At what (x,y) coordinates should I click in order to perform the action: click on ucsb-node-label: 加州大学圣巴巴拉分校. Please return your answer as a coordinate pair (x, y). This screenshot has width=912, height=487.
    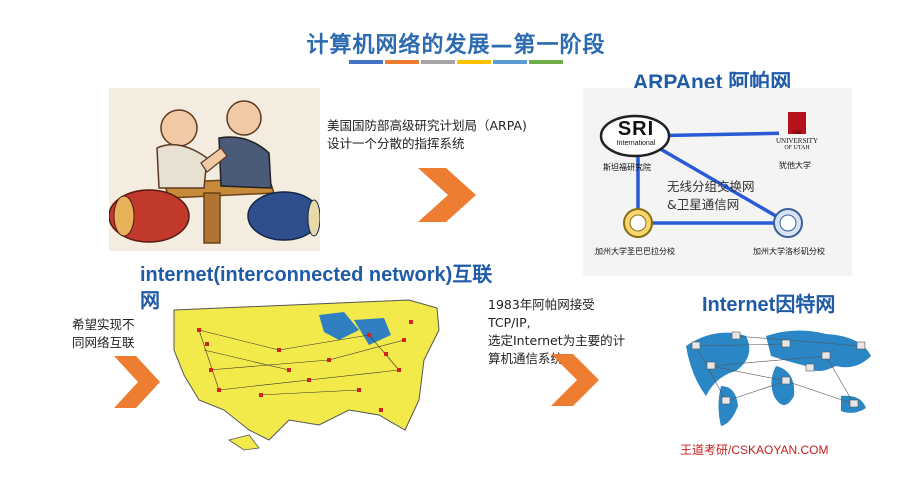
    Looking at the image, I should click on (635, 251).